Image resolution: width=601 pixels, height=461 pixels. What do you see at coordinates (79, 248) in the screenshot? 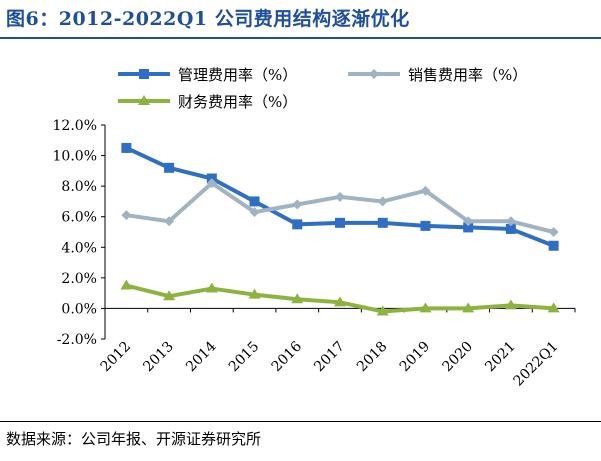
I see `y-tick-label: 4.0%` at bounding box center [79, 248].